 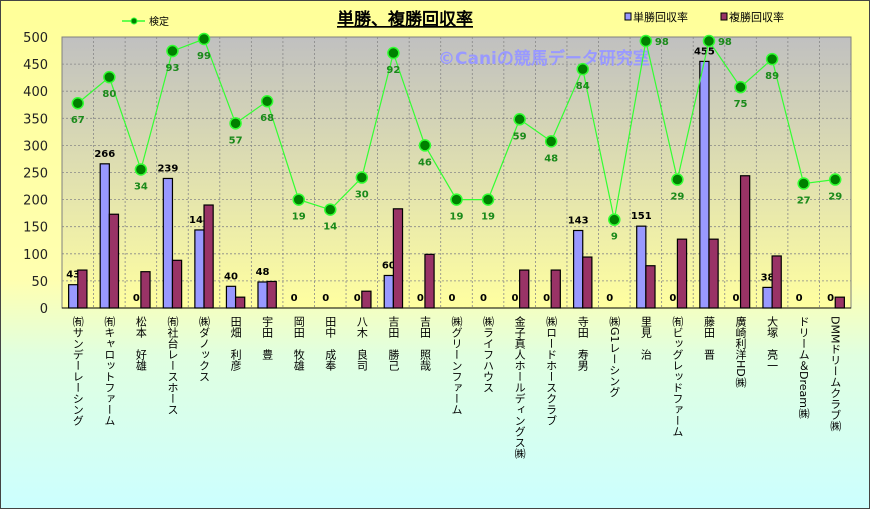 What do you see at coordinates (656, 17) in the screenshot?
I see `legend-item-tansho: 単勝回収率` at bounding box center [656, 17].